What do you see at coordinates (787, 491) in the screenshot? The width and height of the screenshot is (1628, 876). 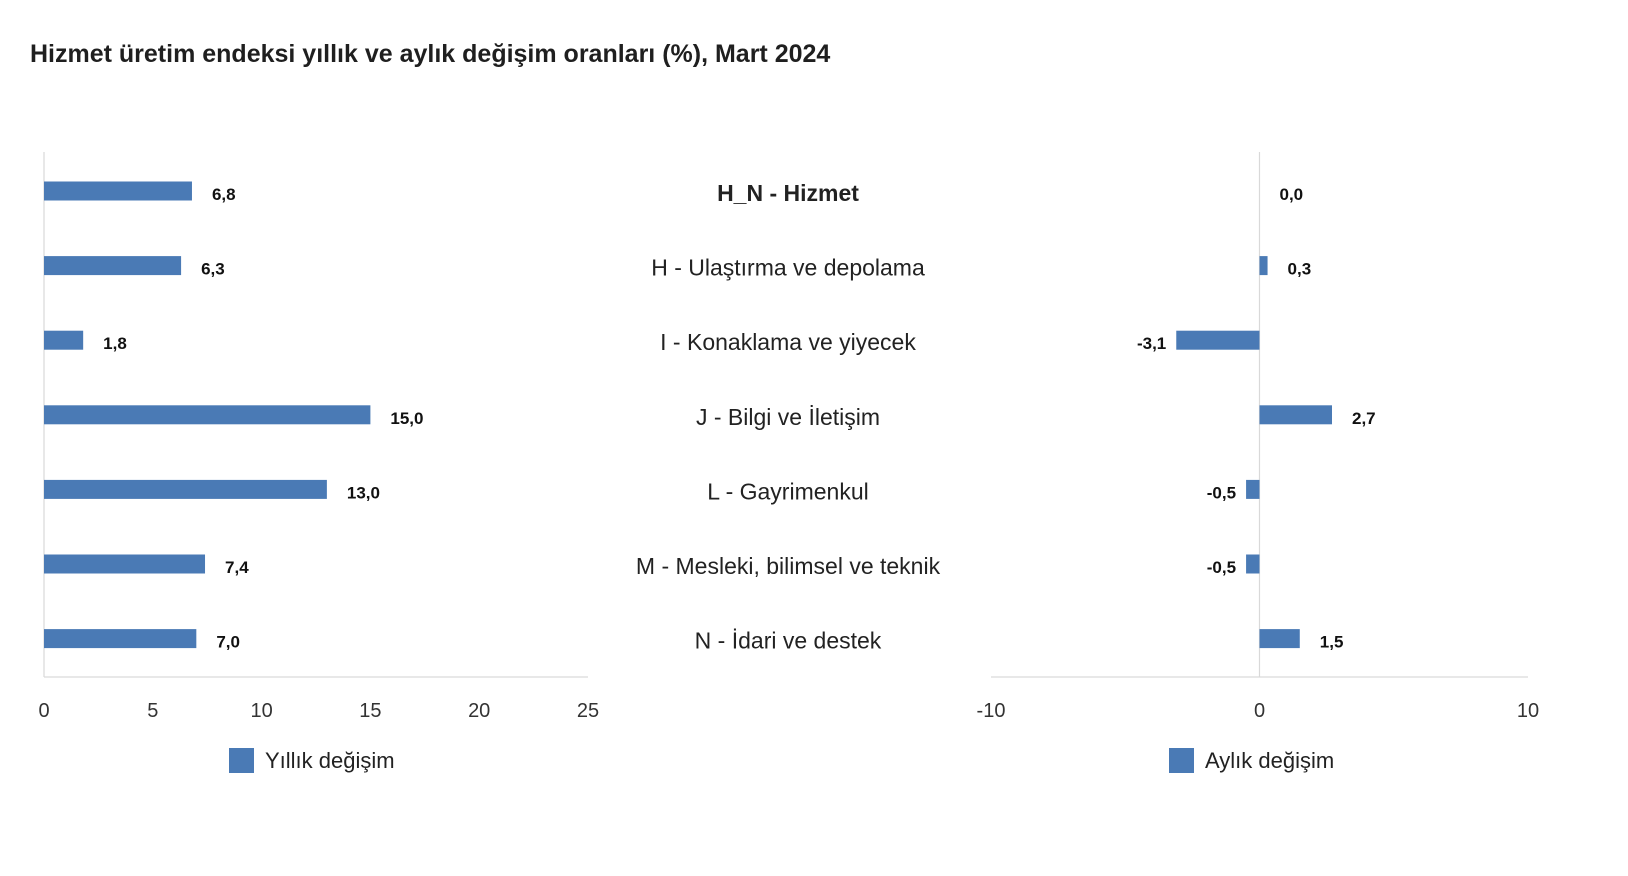 I see `category-label: L - Gayrimenkul` at bounding box center [787, 491].